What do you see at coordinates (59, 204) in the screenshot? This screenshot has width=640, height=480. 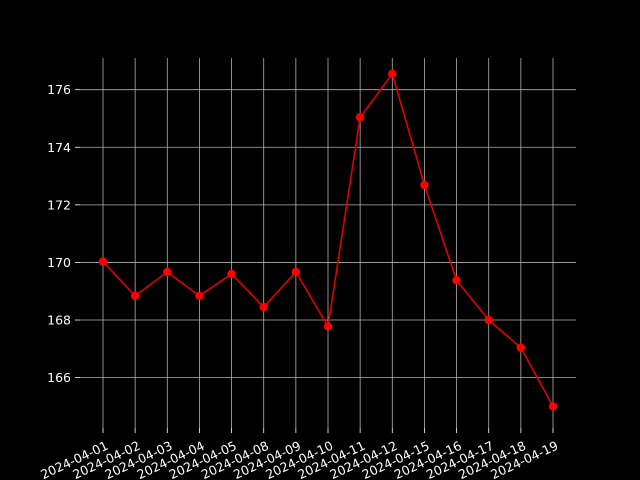 I see `y-tick-label: 172` at bounding box center [59, 204].